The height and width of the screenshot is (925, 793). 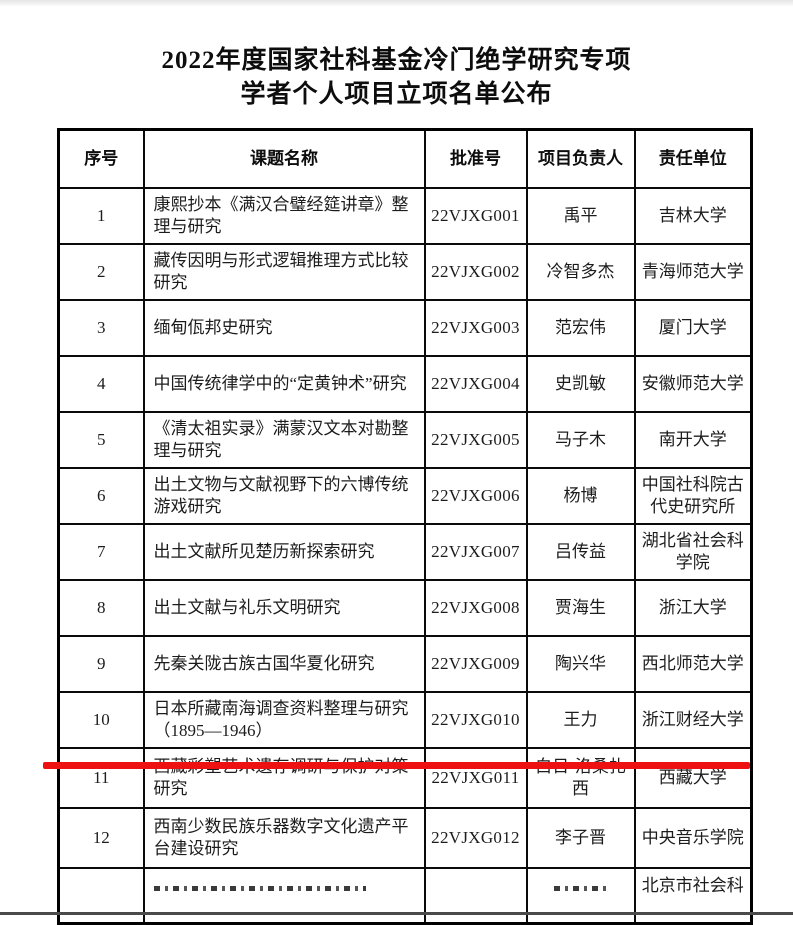 What do you see at coordinates (101, 551) in the screenshot?
I see `cell-serial: 7` at bounding box center [101, 551].